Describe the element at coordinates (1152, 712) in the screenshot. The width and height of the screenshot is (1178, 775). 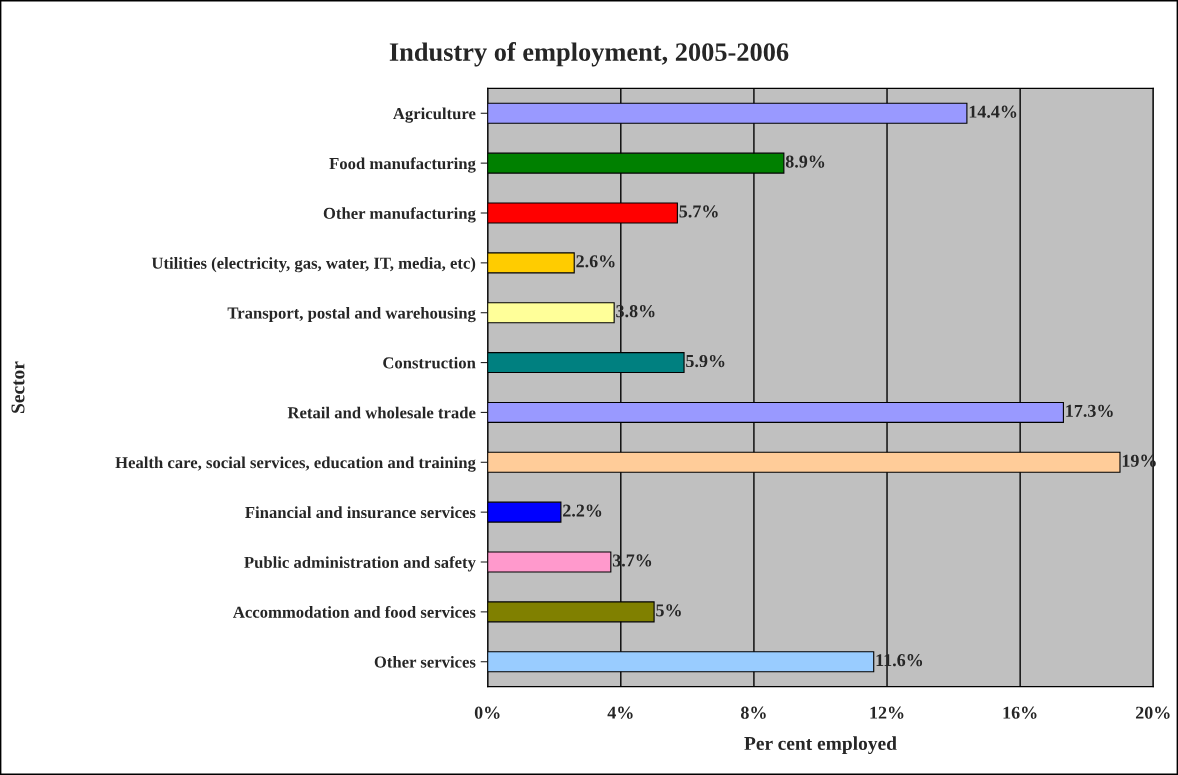
I see `x-tick-label: 20%` at that location.